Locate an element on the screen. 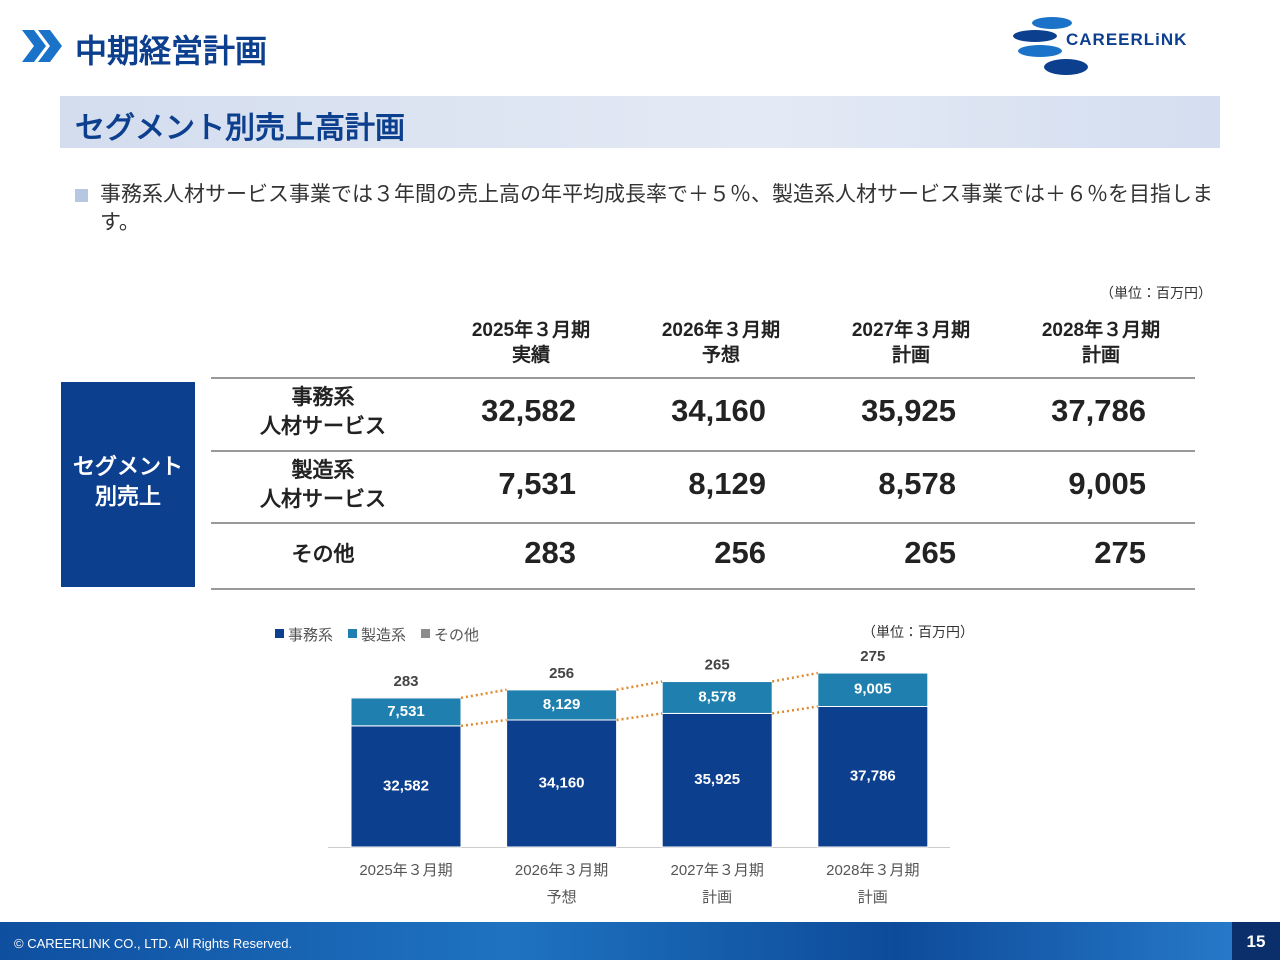  table-cell: 8,129 is located at coordinates (727, 483).